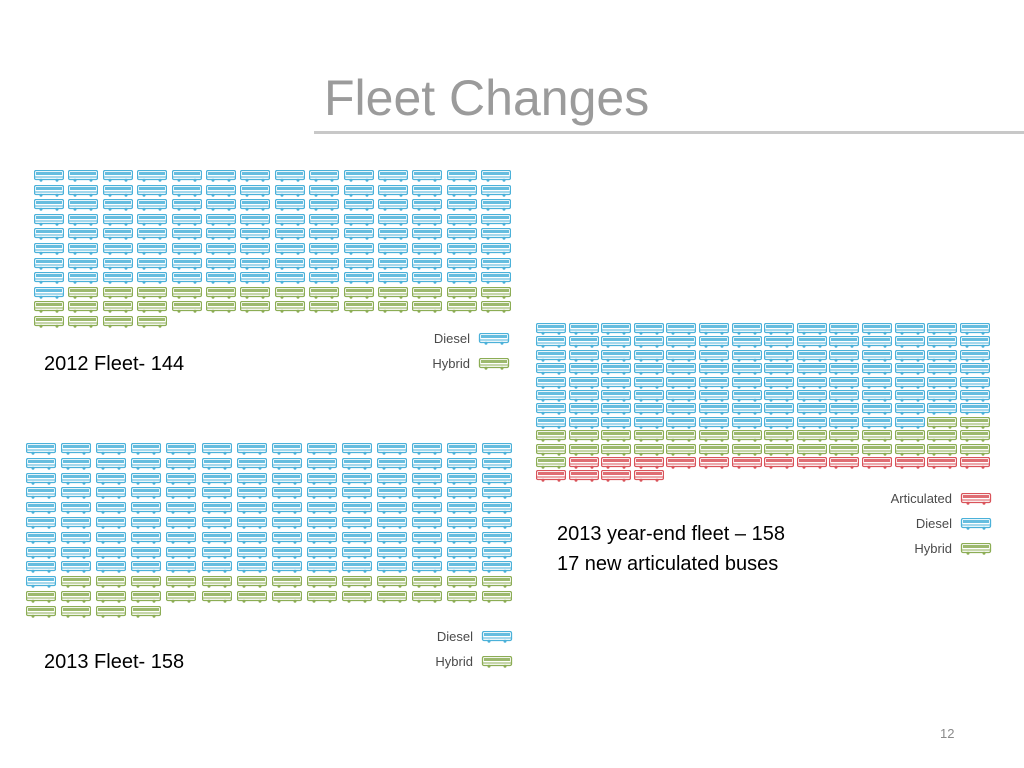 The height and width of the screenshot is (768, 1024). Describe the element at coordinates (487, 98) in the screenshot. I see `slide-title: Fleet Changes` at that location.